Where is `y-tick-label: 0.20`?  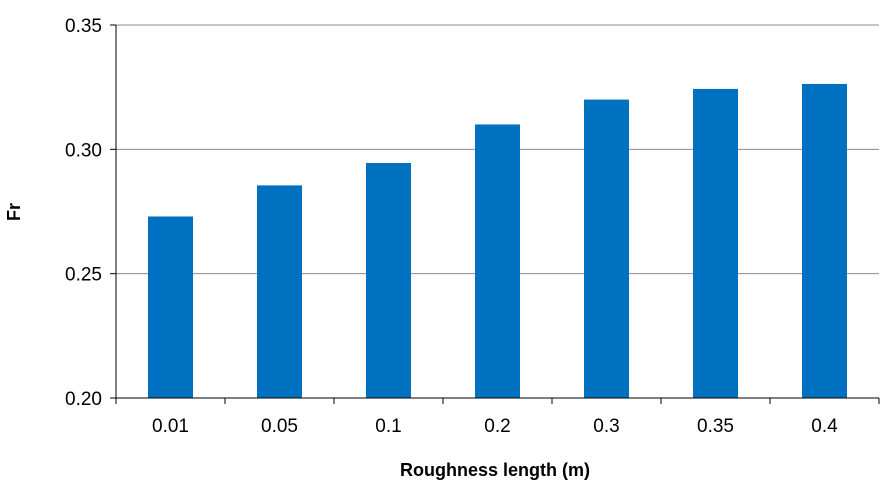
y-tick-label: 0.20 is located at coordinates (83, 399).